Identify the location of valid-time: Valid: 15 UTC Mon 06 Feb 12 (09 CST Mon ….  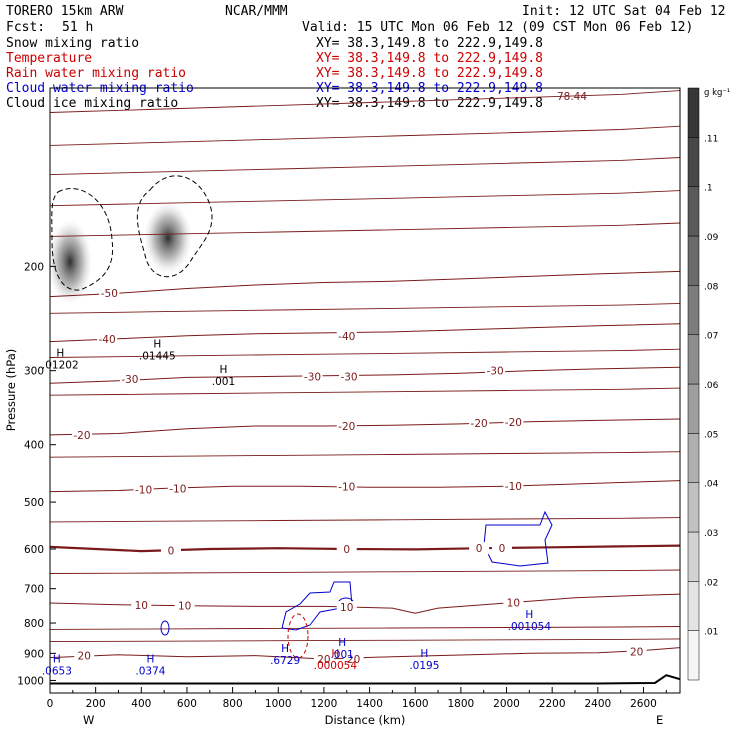
(497, 27).